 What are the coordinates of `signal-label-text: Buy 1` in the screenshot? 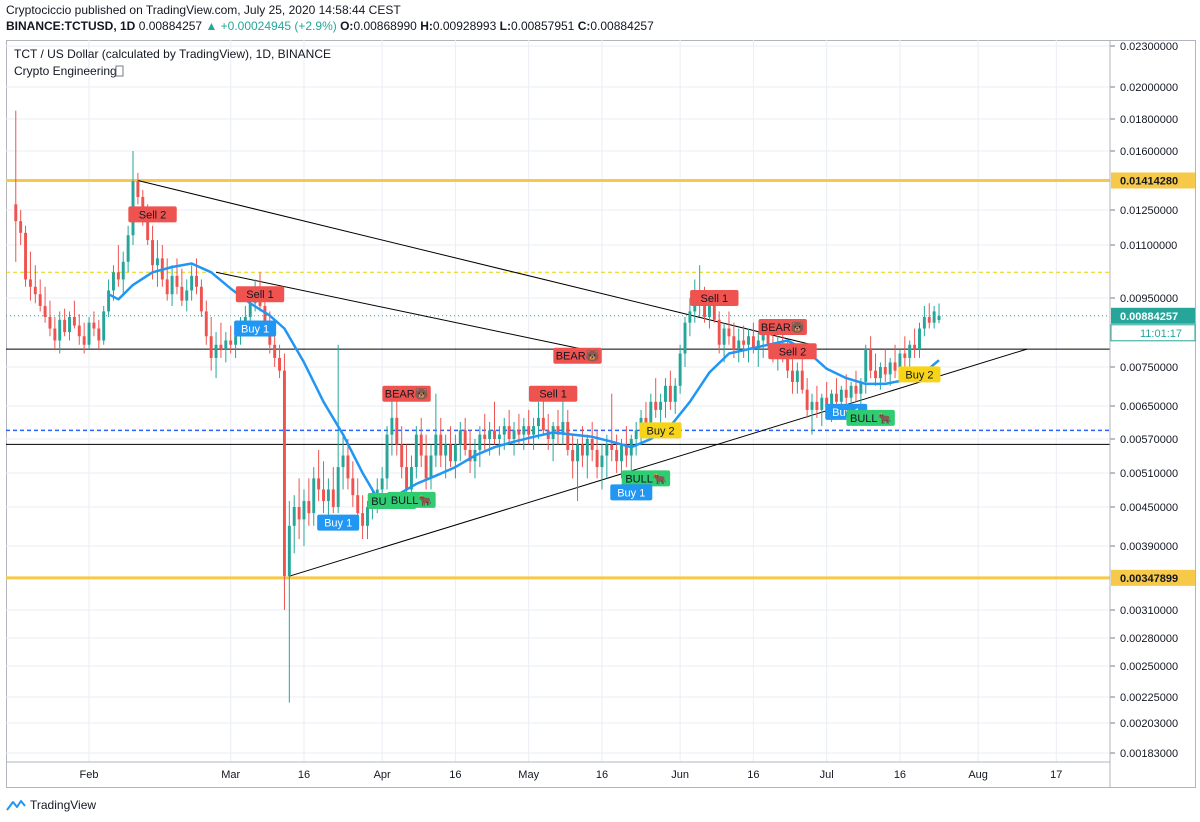 It's located at (631, 493).